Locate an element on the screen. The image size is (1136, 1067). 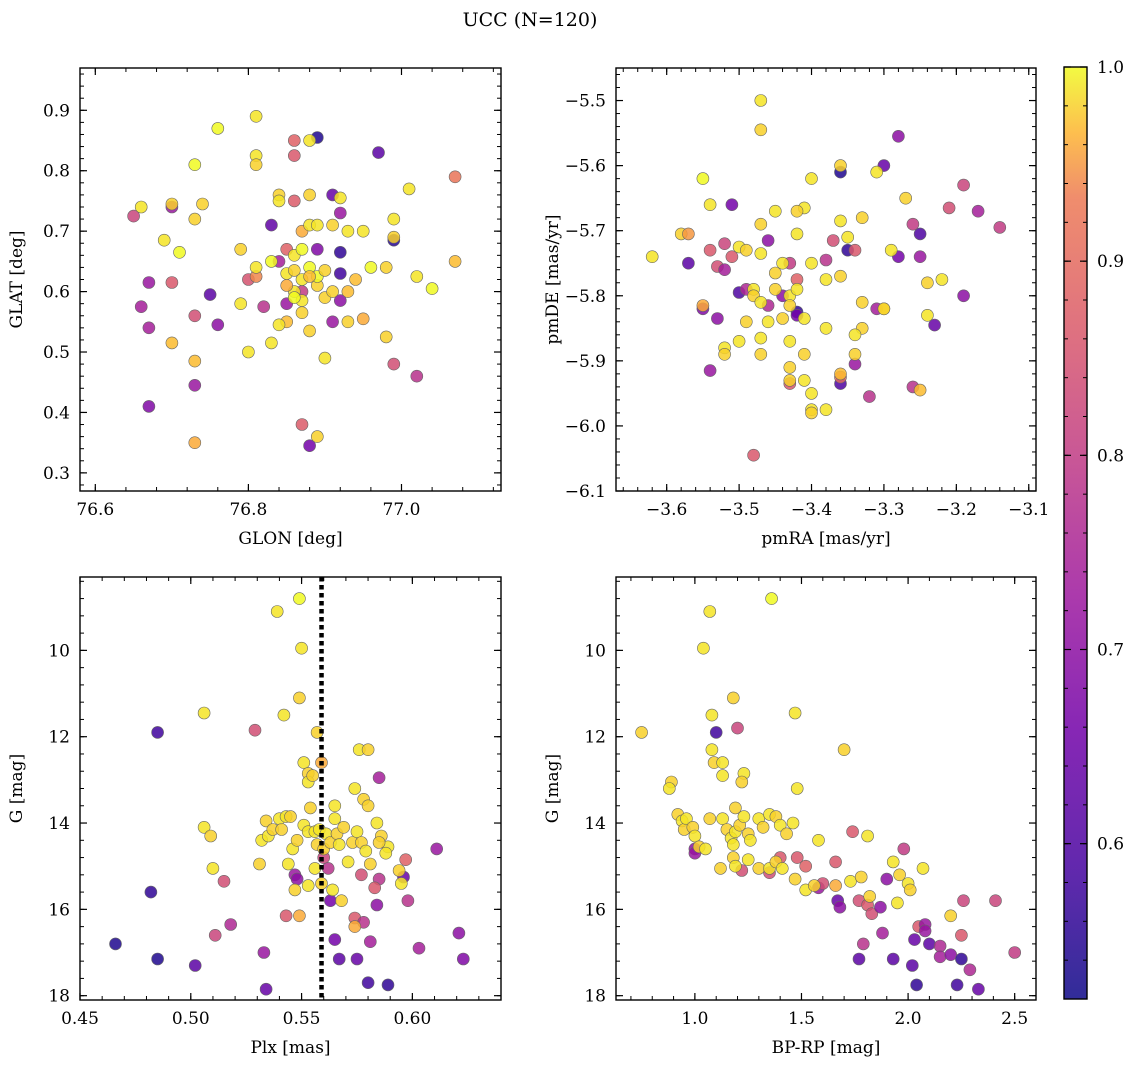
y-axis-label: G [mag] is located at coordinates (553, 788).